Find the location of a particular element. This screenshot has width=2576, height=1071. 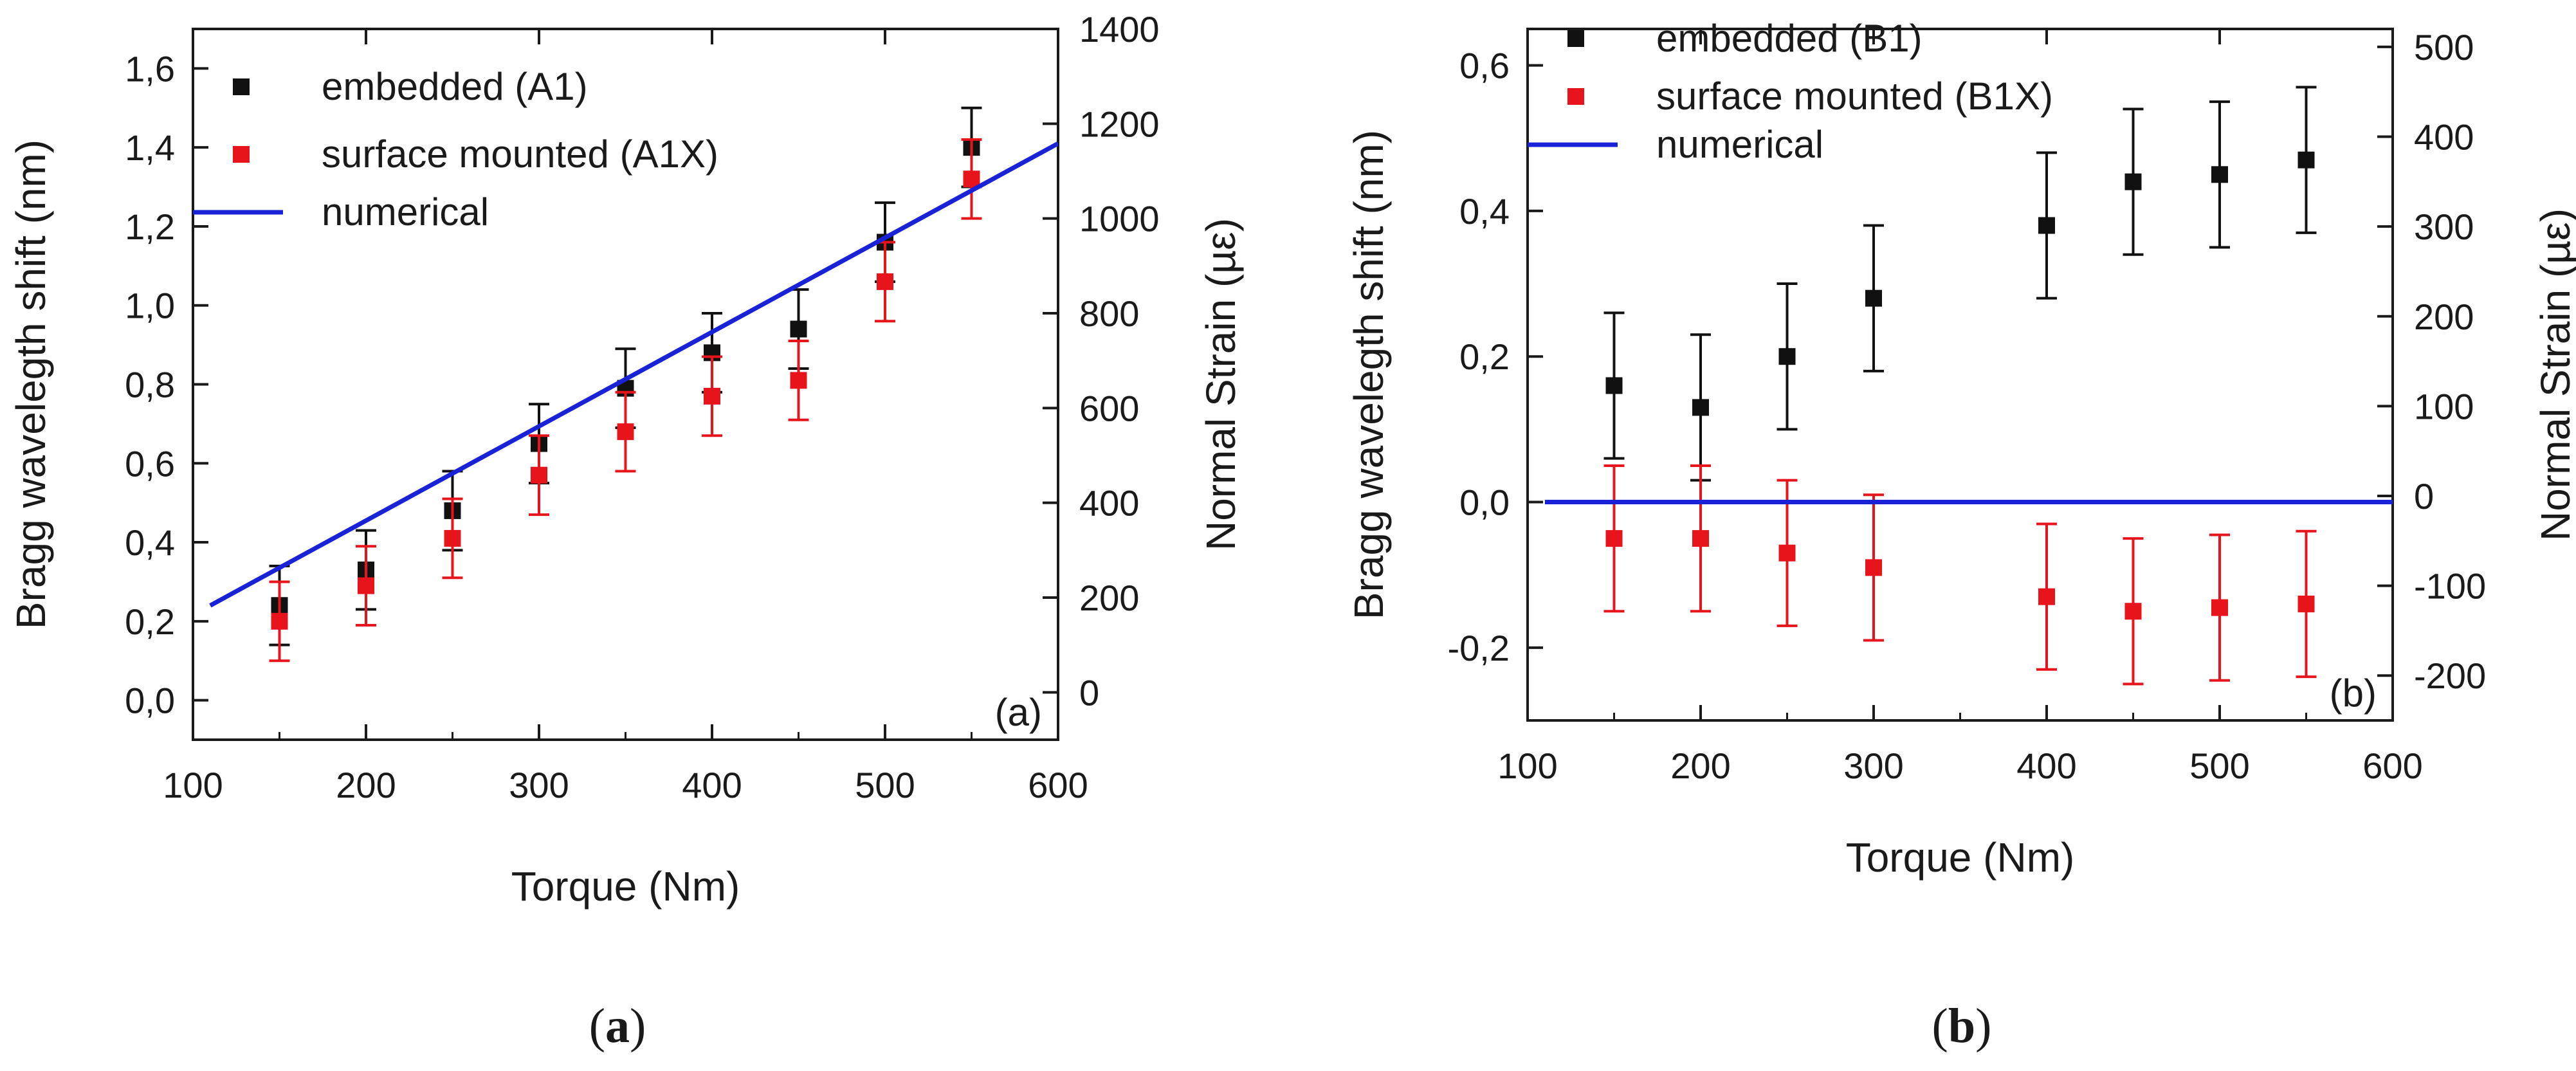

panel-caption: (b) is located at coordinates (1962, 1026).